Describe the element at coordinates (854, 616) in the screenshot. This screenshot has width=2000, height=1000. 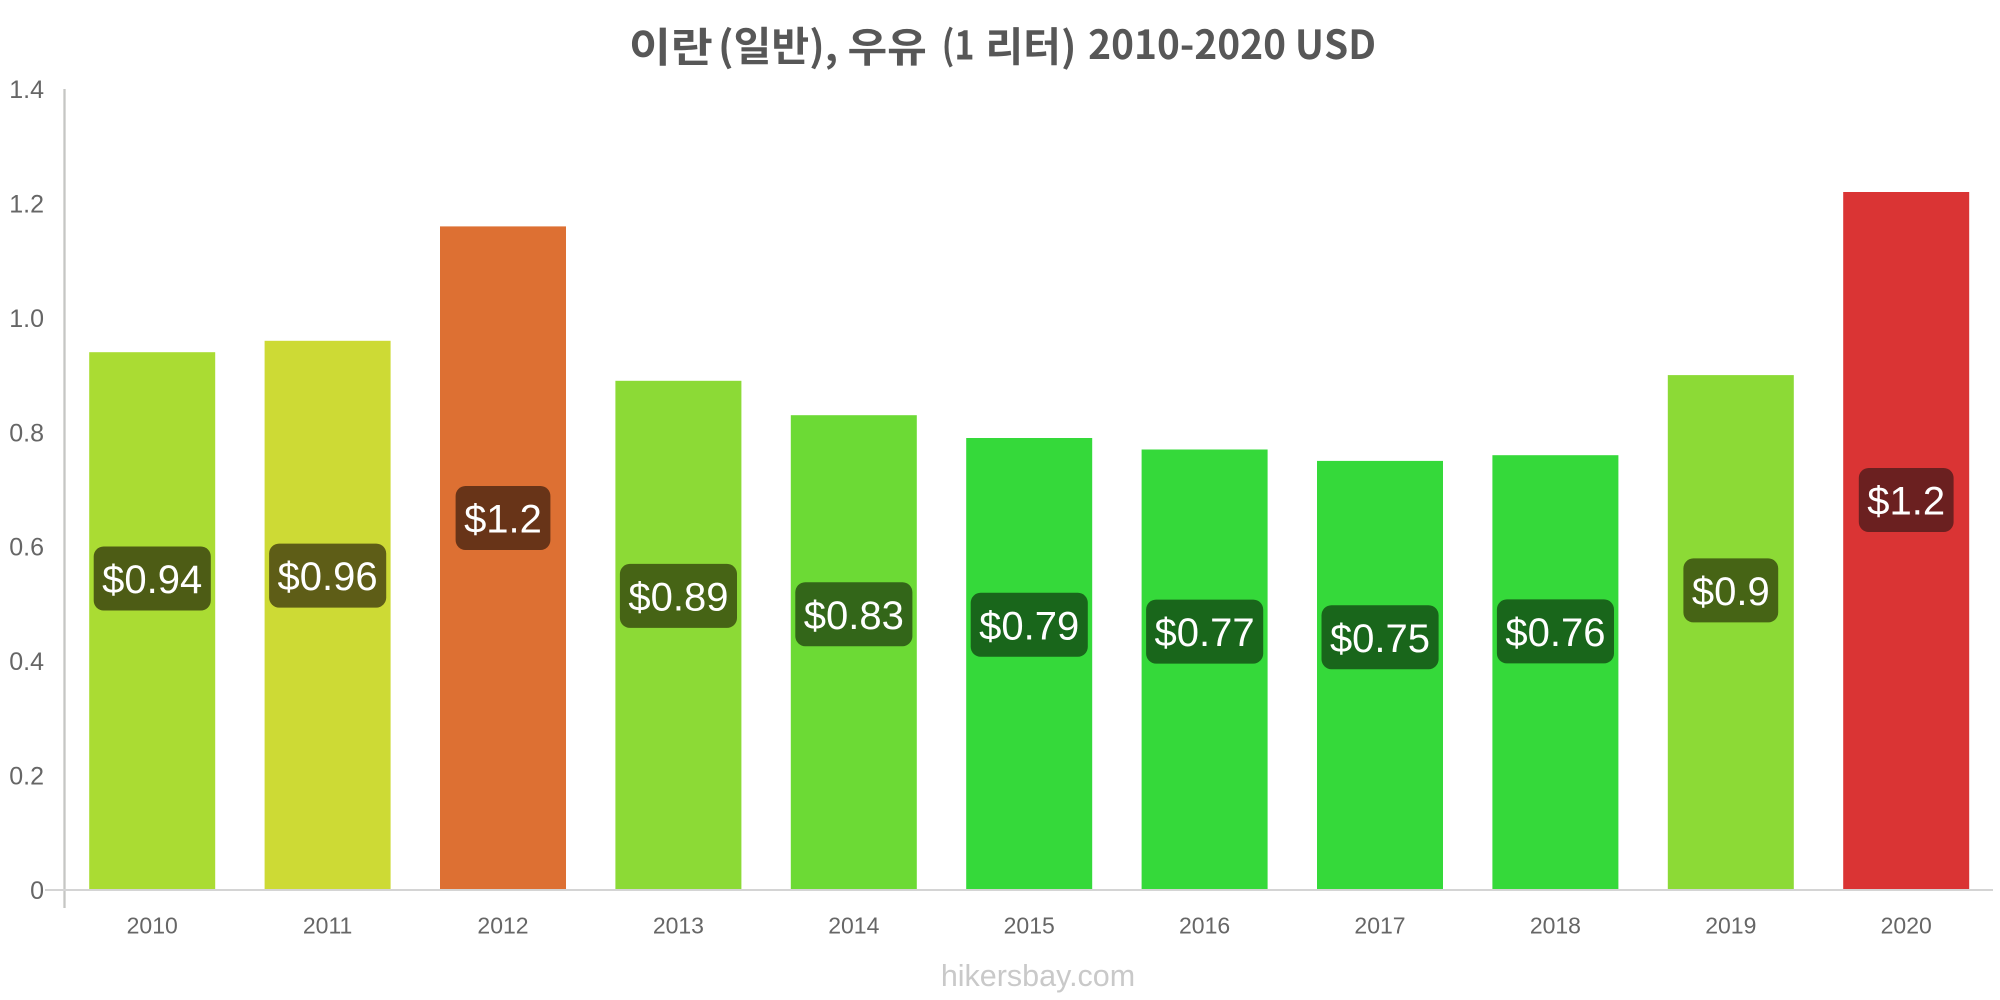
I see `svg-text: $0.83` at that location.